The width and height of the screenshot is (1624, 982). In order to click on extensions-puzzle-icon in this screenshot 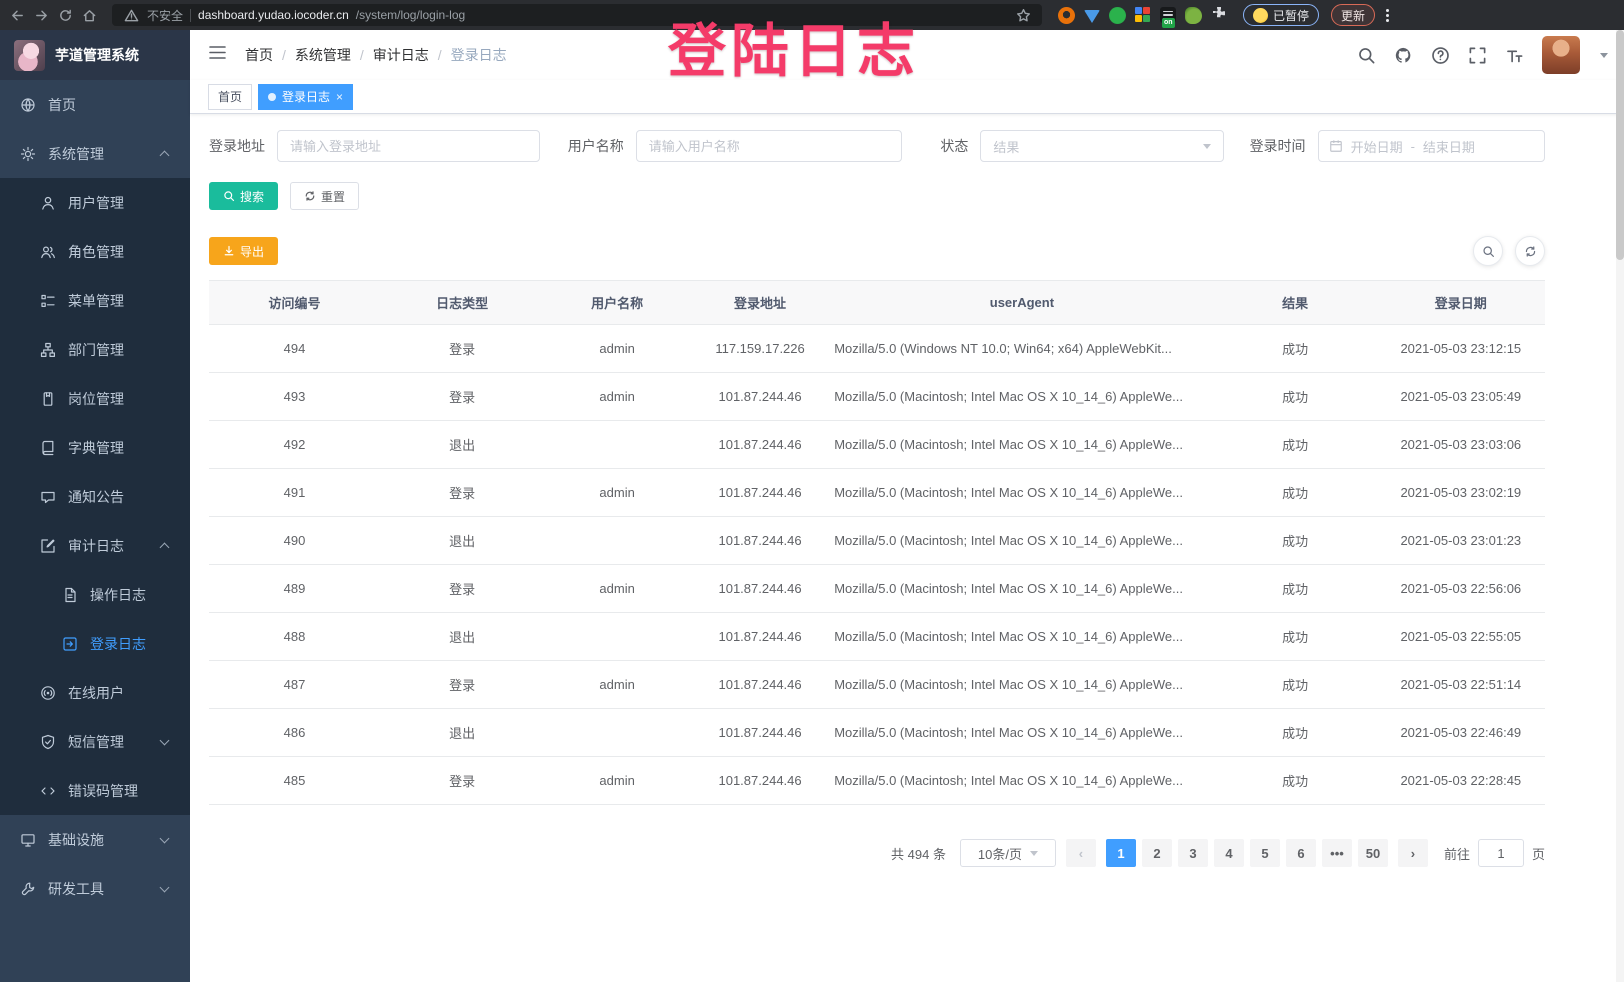, I will do `click(1219, 15)`.